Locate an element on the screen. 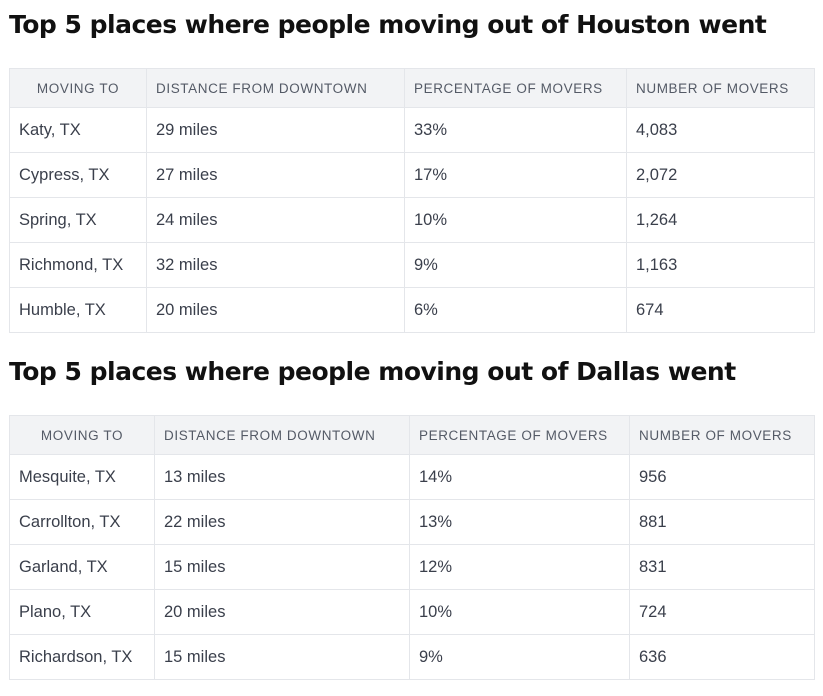 The height and width of the screenshot is (696, 823). cell-distance: 32 miles is located at coordinates (275, 265).